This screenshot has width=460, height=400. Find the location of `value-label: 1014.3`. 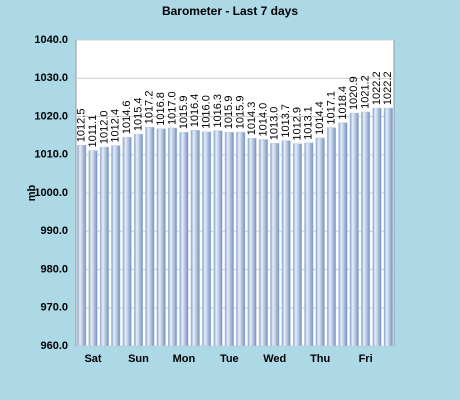

value-label: 1014.3 is located at coordinates (252, 119).